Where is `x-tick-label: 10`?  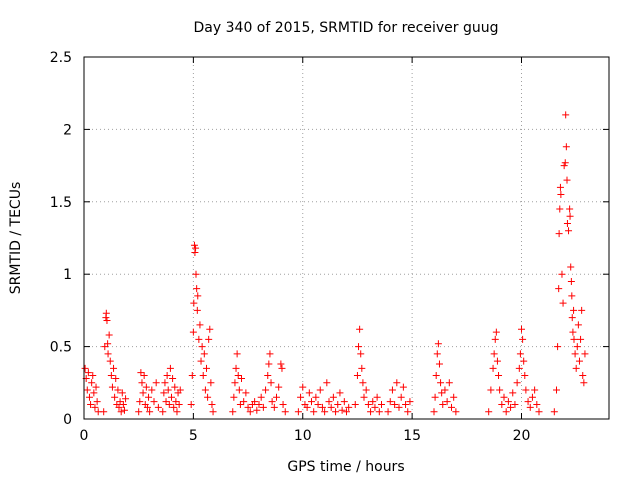 x-tick-label: 10 is located at coordinates (303, 436).